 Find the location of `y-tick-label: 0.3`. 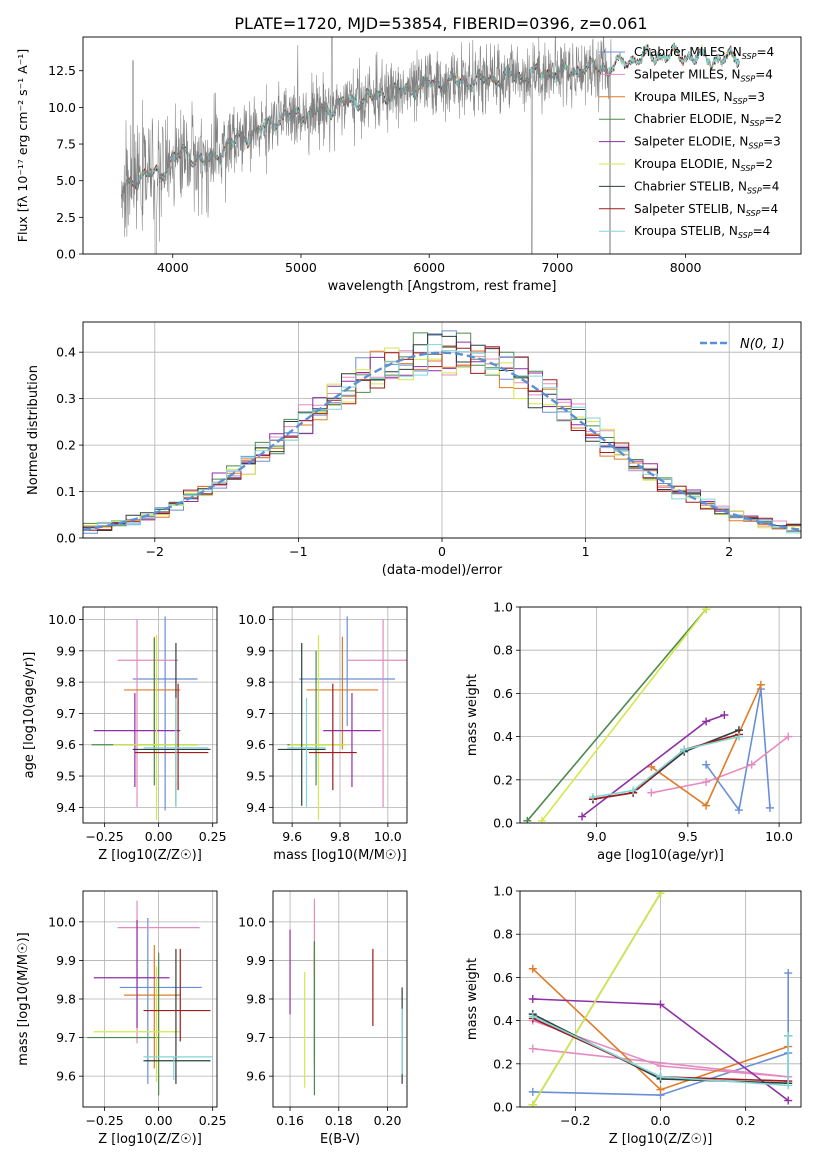

y-tick-label: 0.3 is located at coordinates (66, 398).